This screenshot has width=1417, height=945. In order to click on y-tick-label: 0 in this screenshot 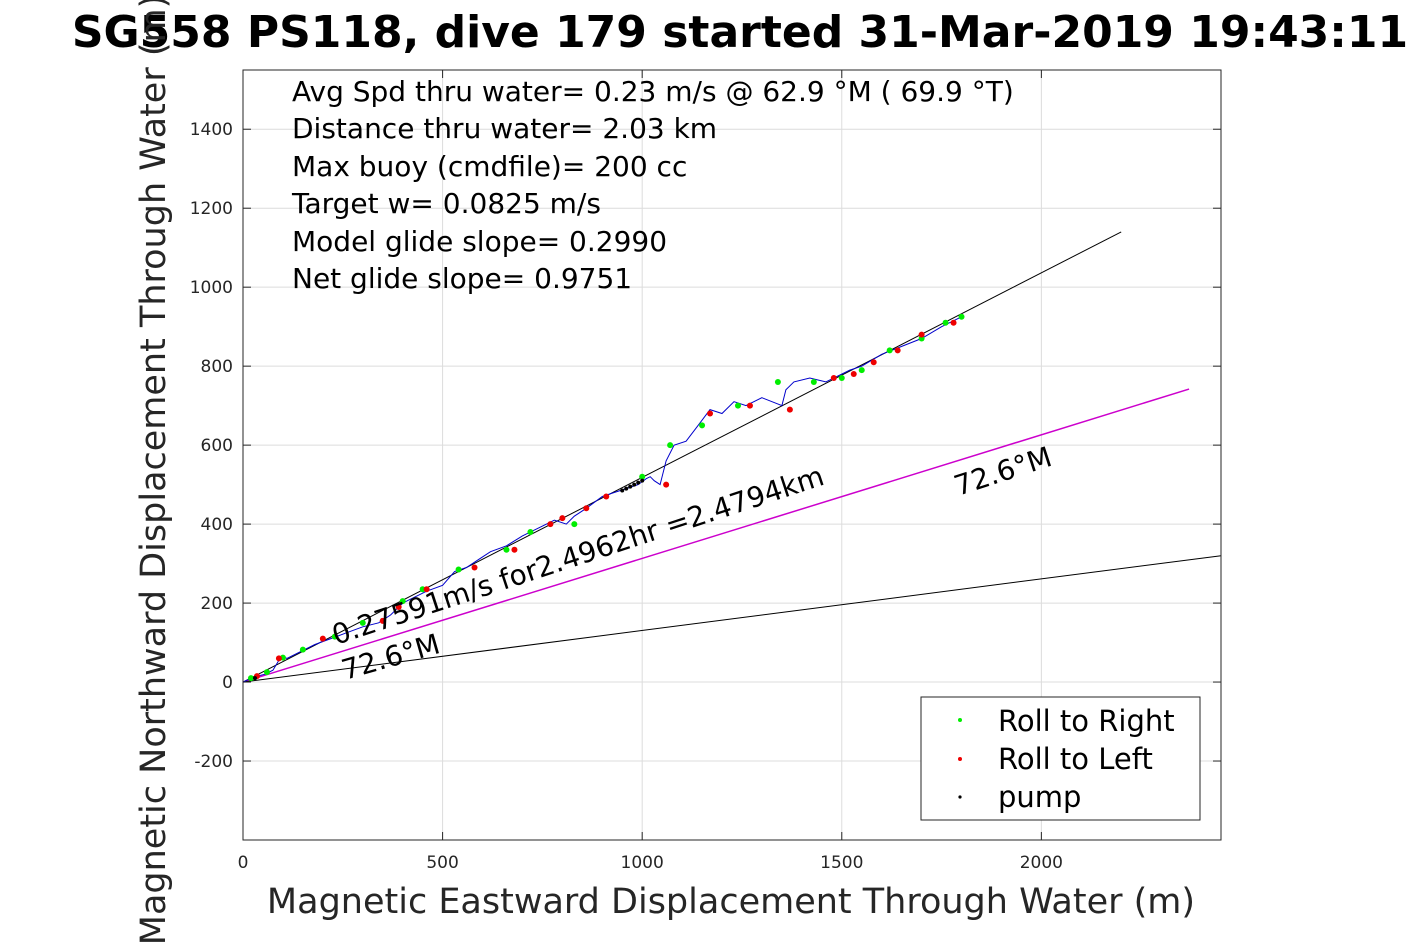, I will do `click(227, 683)`.